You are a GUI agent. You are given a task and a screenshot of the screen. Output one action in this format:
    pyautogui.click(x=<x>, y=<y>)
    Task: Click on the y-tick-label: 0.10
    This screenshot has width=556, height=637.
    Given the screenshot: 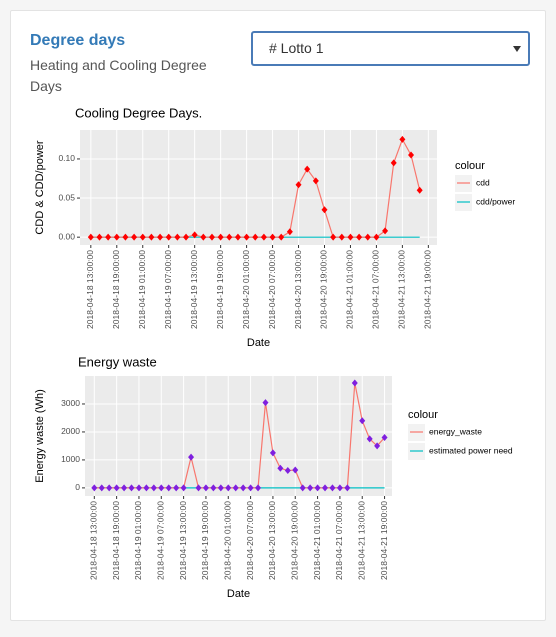 What is the action you would take?
    pyautogui.click(x=66, y=158)
    